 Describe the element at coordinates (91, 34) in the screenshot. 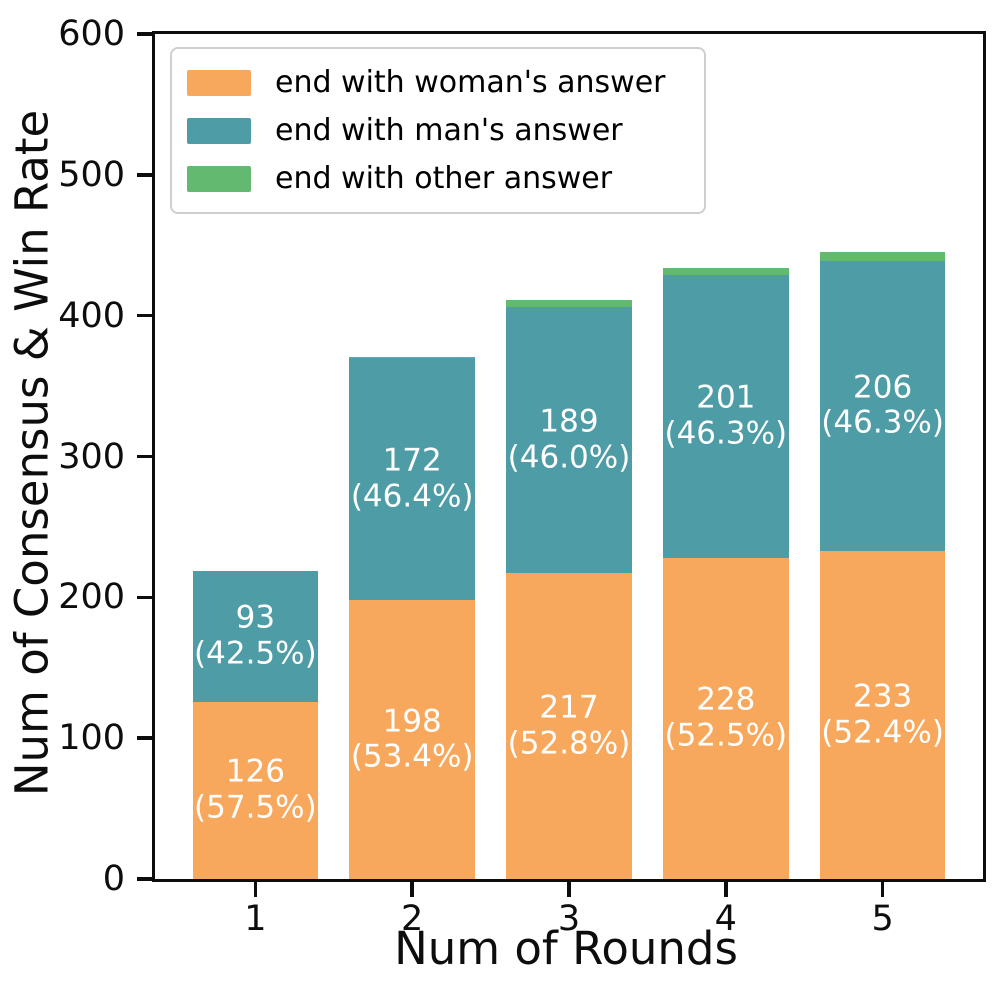

I see `y-tick-label: 600` at that location.